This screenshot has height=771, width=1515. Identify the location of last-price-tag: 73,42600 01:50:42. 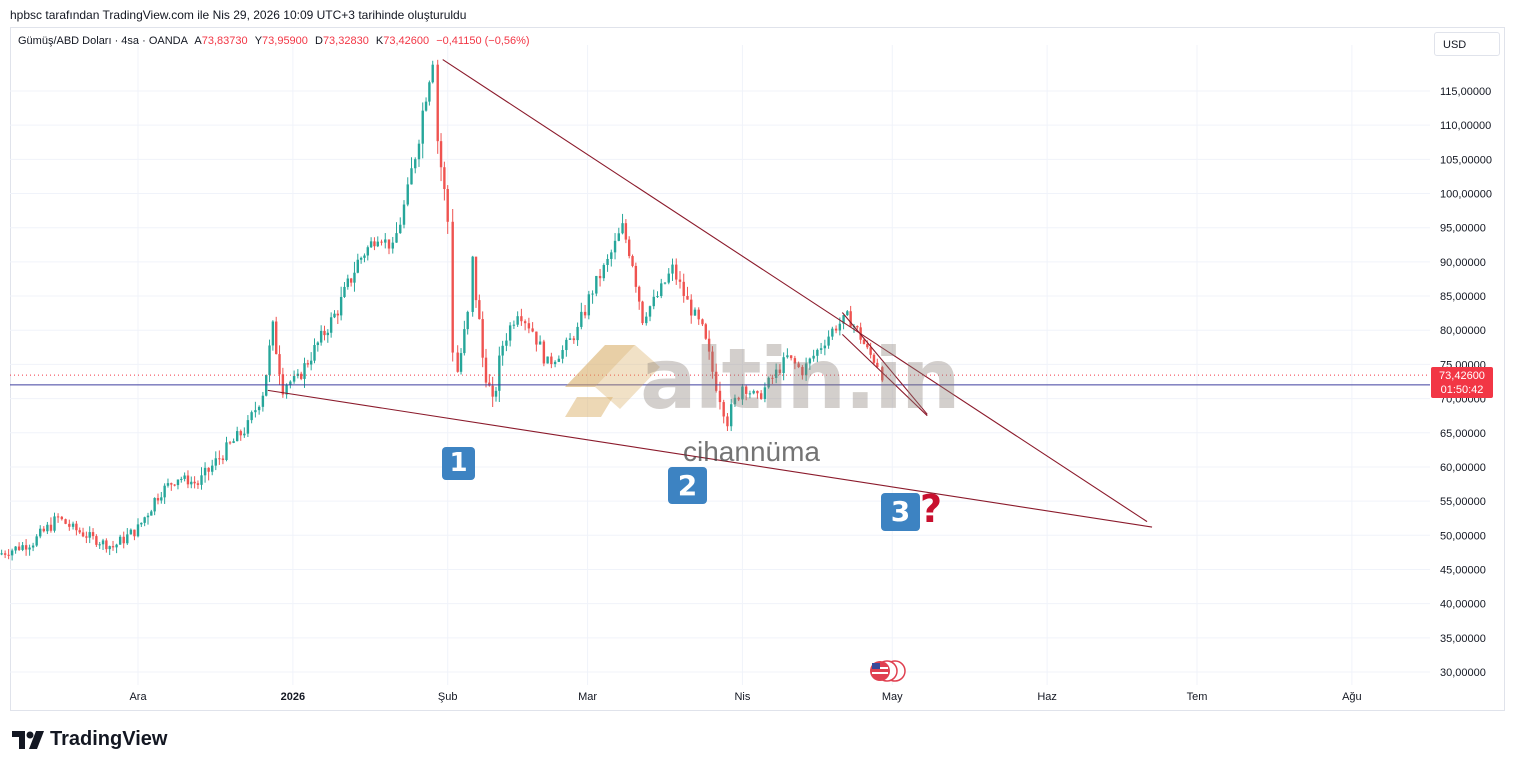
(1462, 382).